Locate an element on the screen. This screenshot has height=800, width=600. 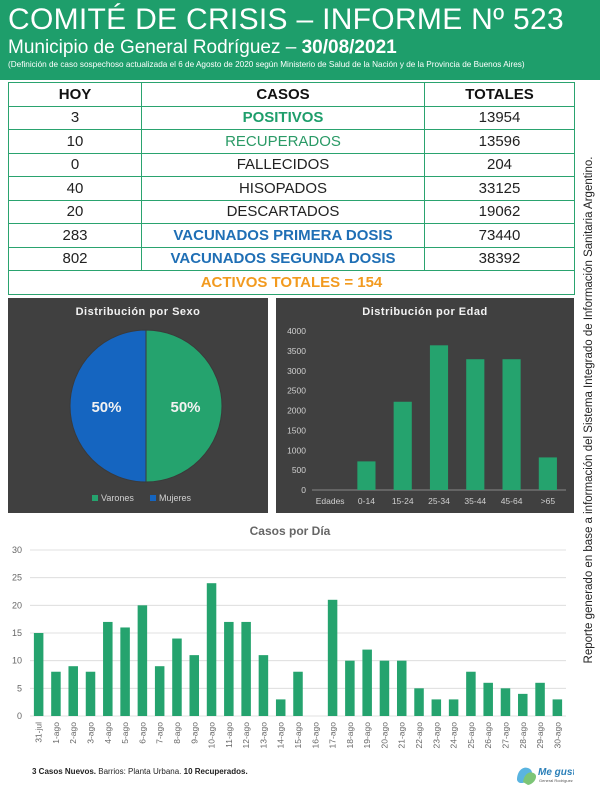
y-tick-label: 2500 is located at coordinates (296, 391).